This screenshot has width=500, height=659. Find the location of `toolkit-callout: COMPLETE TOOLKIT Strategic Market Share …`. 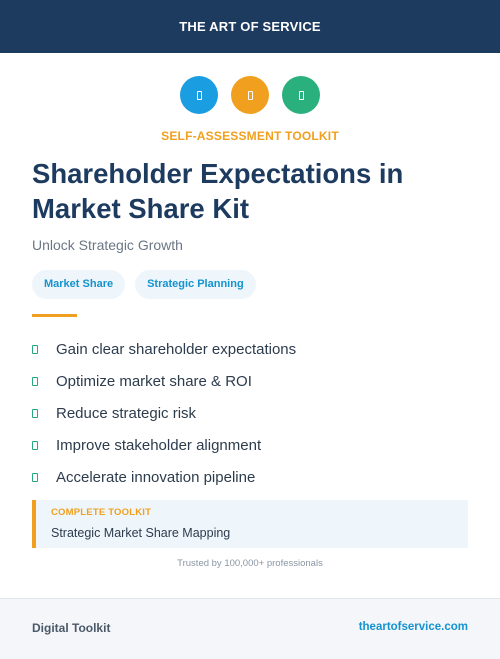

toolkit-callout: COMPLETE TOOLKIT Strategic Market Share … is located at coordinates (250, 524).